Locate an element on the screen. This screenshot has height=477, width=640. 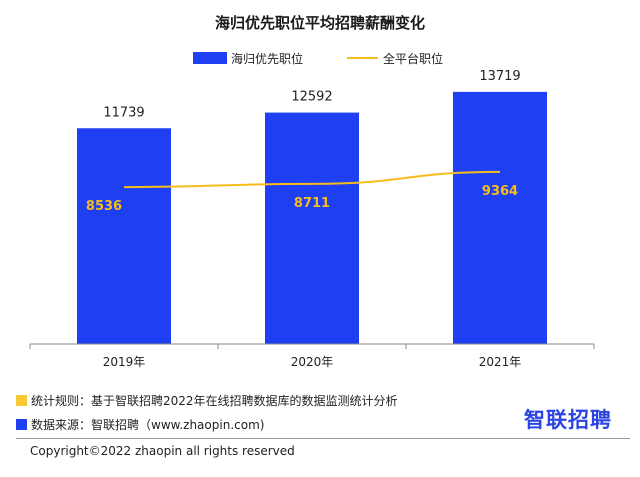
source-swatch is located at coordinates (21, 424).